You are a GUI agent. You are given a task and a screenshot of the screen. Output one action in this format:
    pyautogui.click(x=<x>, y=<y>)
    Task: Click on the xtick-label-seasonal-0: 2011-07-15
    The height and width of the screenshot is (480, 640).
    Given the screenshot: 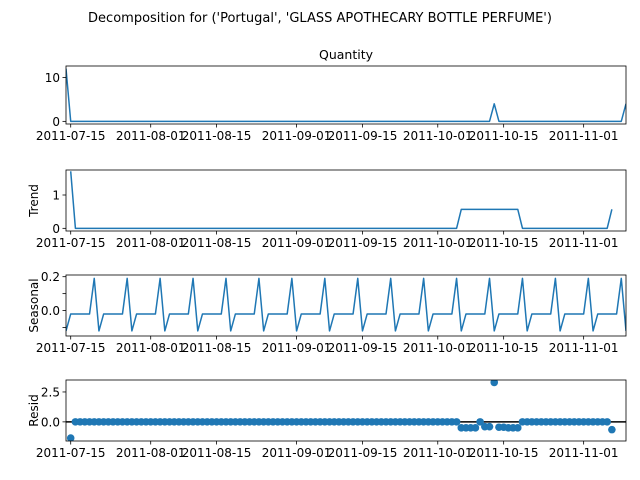 What is the action you would take?
    pyautogui.click(x=71, y=348)
    